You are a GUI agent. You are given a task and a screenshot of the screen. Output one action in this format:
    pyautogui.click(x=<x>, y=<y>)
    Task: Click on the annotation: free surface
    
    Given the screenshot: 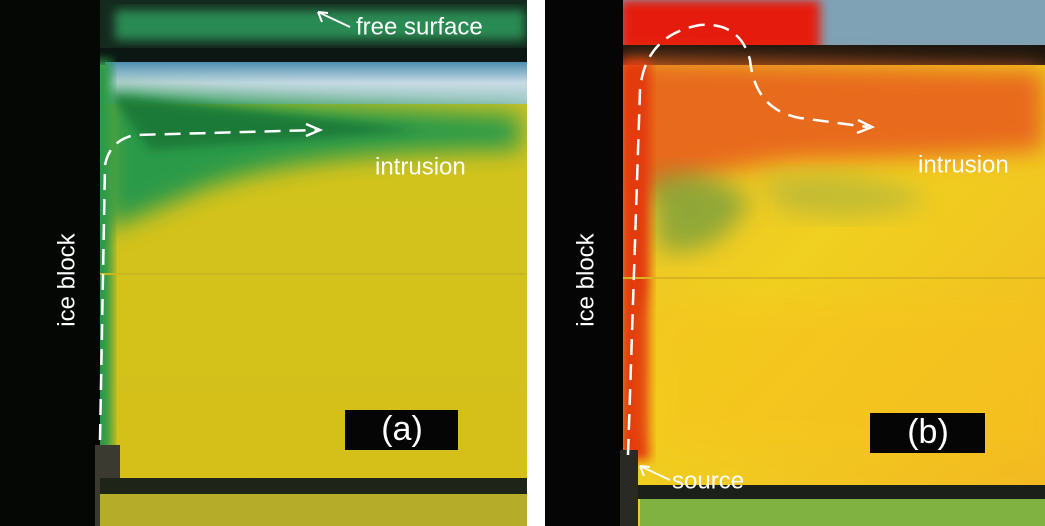 What is the action you would take?
    pyautogui.click(x=419, y=26)
    